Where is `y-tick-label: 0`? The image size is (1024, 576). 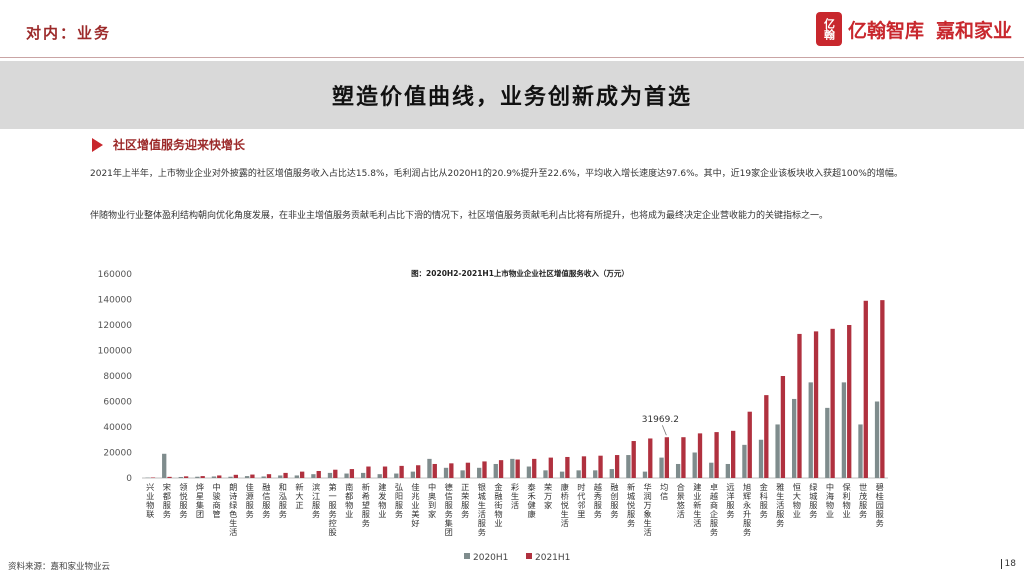
y-tick-label: 0 is located at coordinates (129, 479).